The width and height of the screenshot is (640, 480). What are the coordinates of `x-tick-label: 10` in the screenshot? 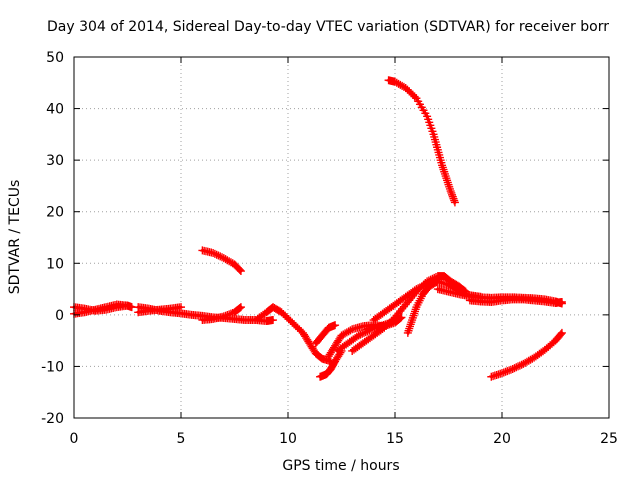 It's located at (288, 439).